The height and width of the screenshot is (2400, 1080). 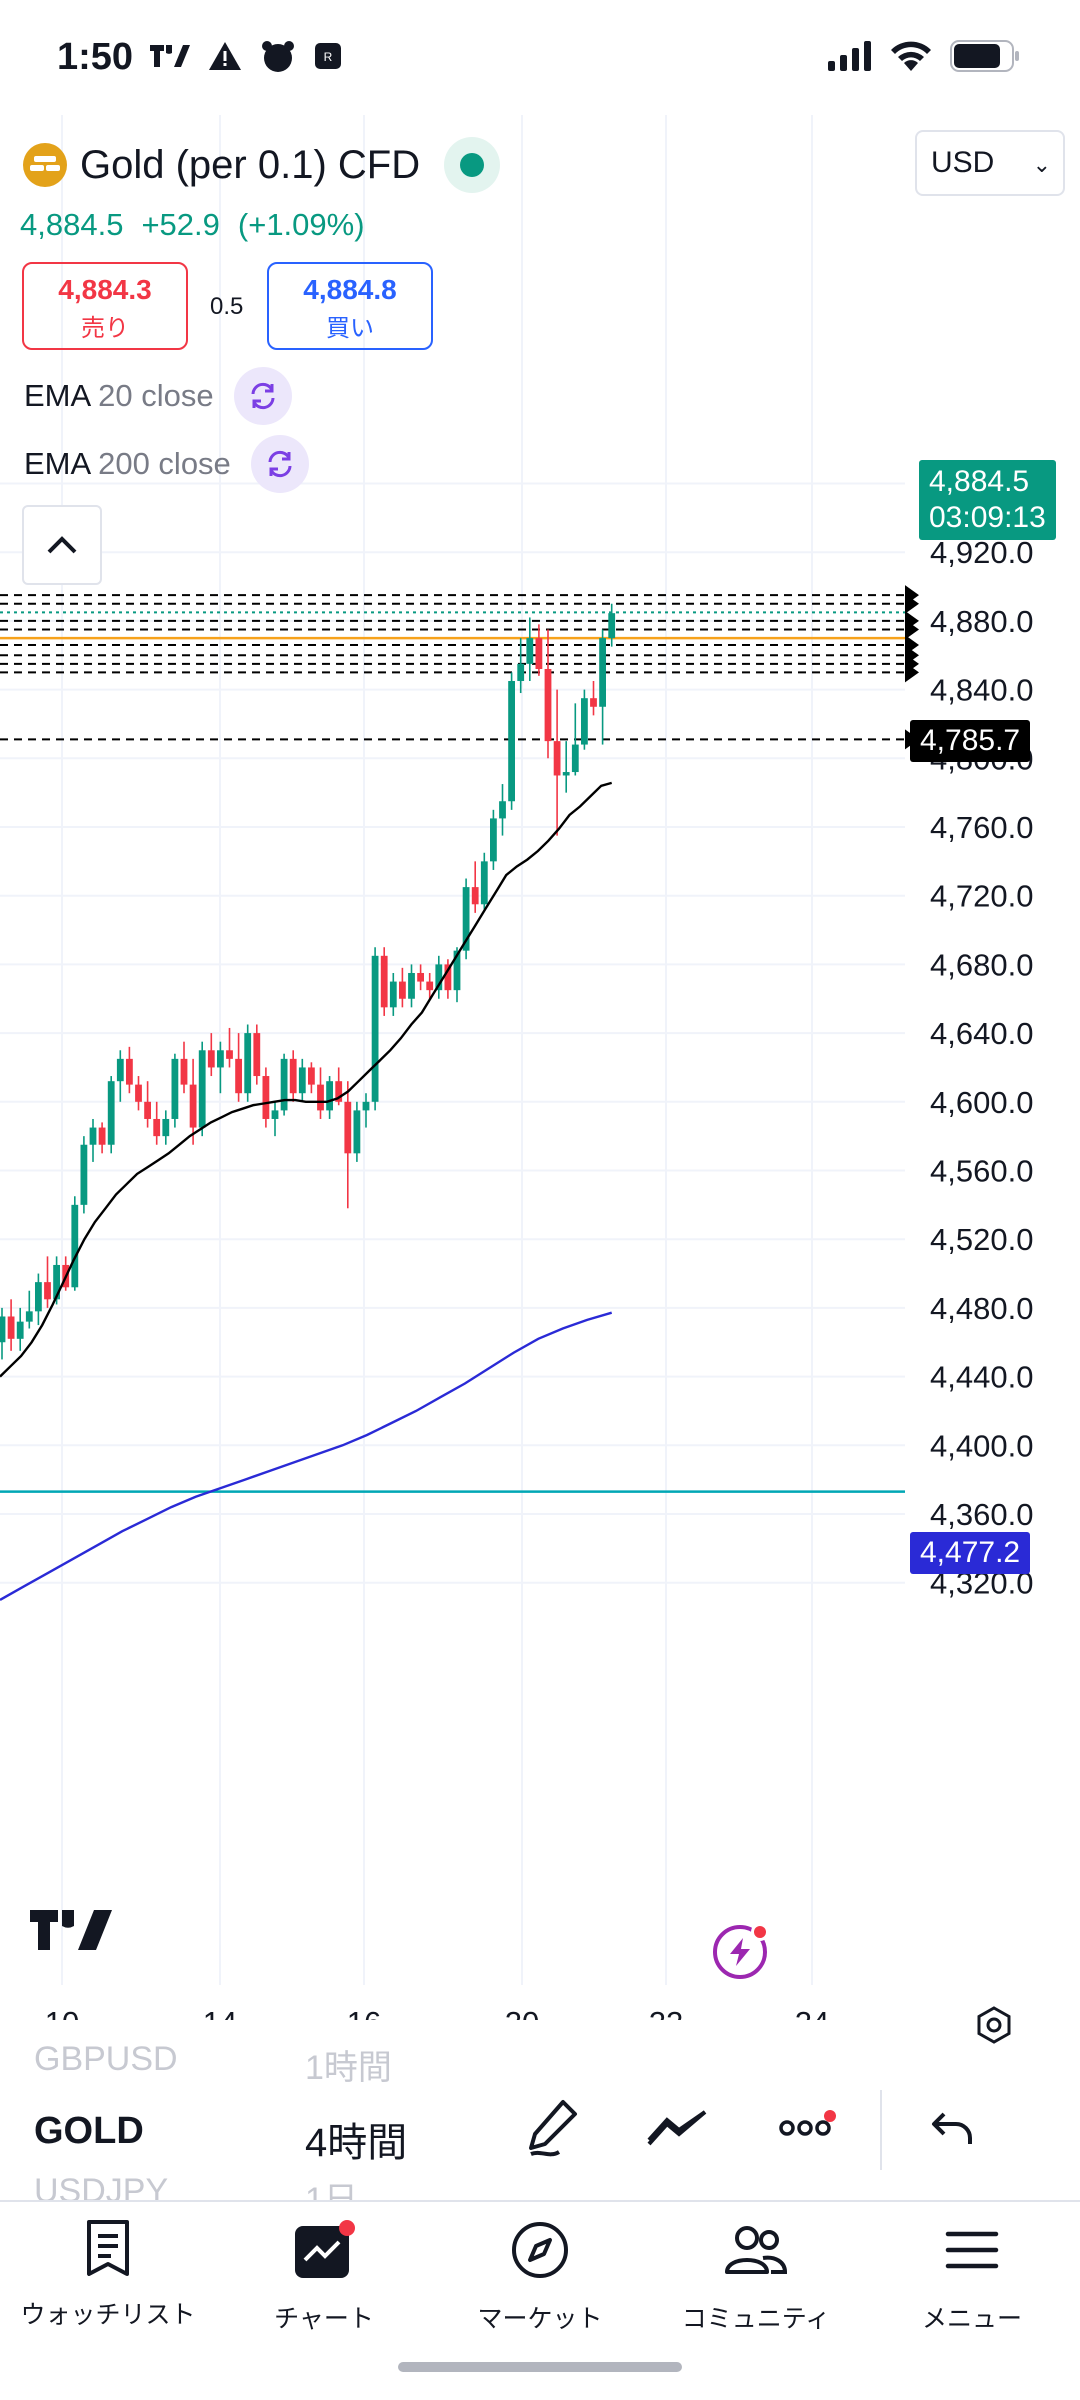 I want to click on price-axis-tick: 4,680.0, so click(x=981, y=964).